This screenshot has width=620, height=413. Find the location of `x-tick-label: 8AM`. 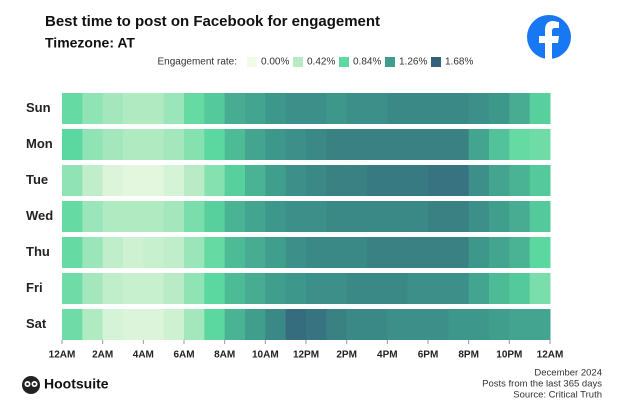

x-tick-label: 8AM is located at coordinates (224, 355).